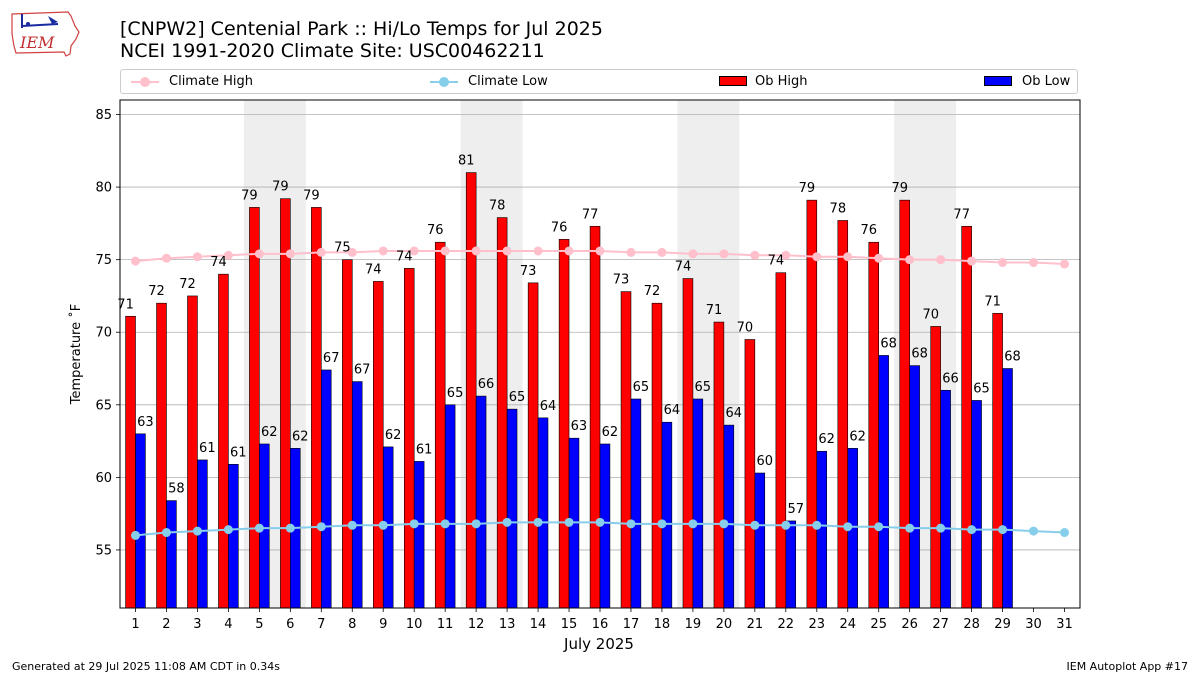  What do you see at coordinates (1033, 624) in the screenshot?
I see `x-tick-label: 30` at bounding box center [1033, 624].